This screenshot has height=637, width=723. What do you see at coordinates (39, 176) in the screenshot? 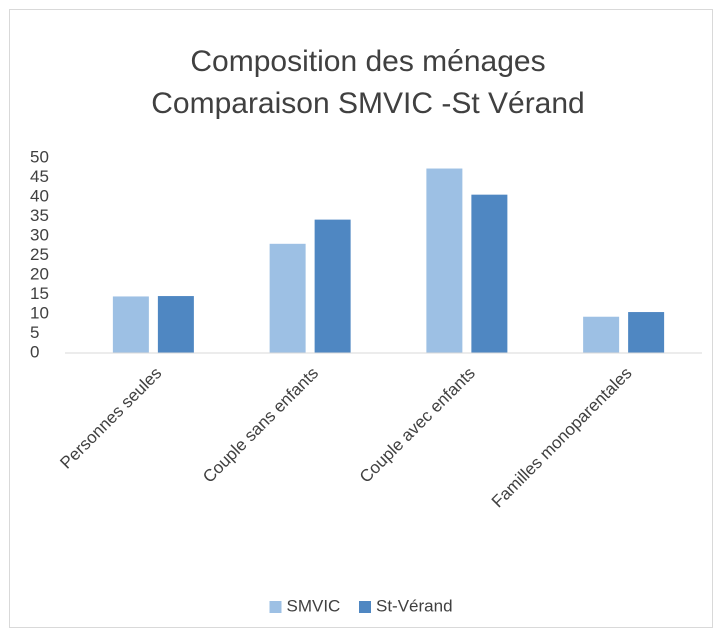
I see `y-tick-label: 45` at bounding box center [39, 176].